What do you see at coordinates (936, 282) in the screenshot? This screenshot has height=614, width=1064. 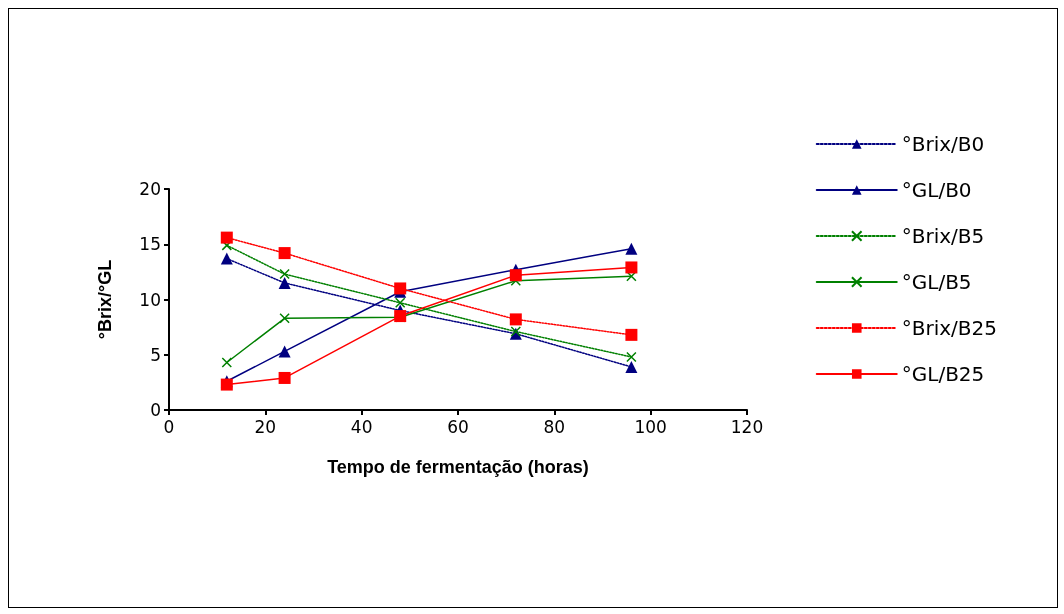 I see `legend-label: °GL/B5` at bounding box center [936, 282].